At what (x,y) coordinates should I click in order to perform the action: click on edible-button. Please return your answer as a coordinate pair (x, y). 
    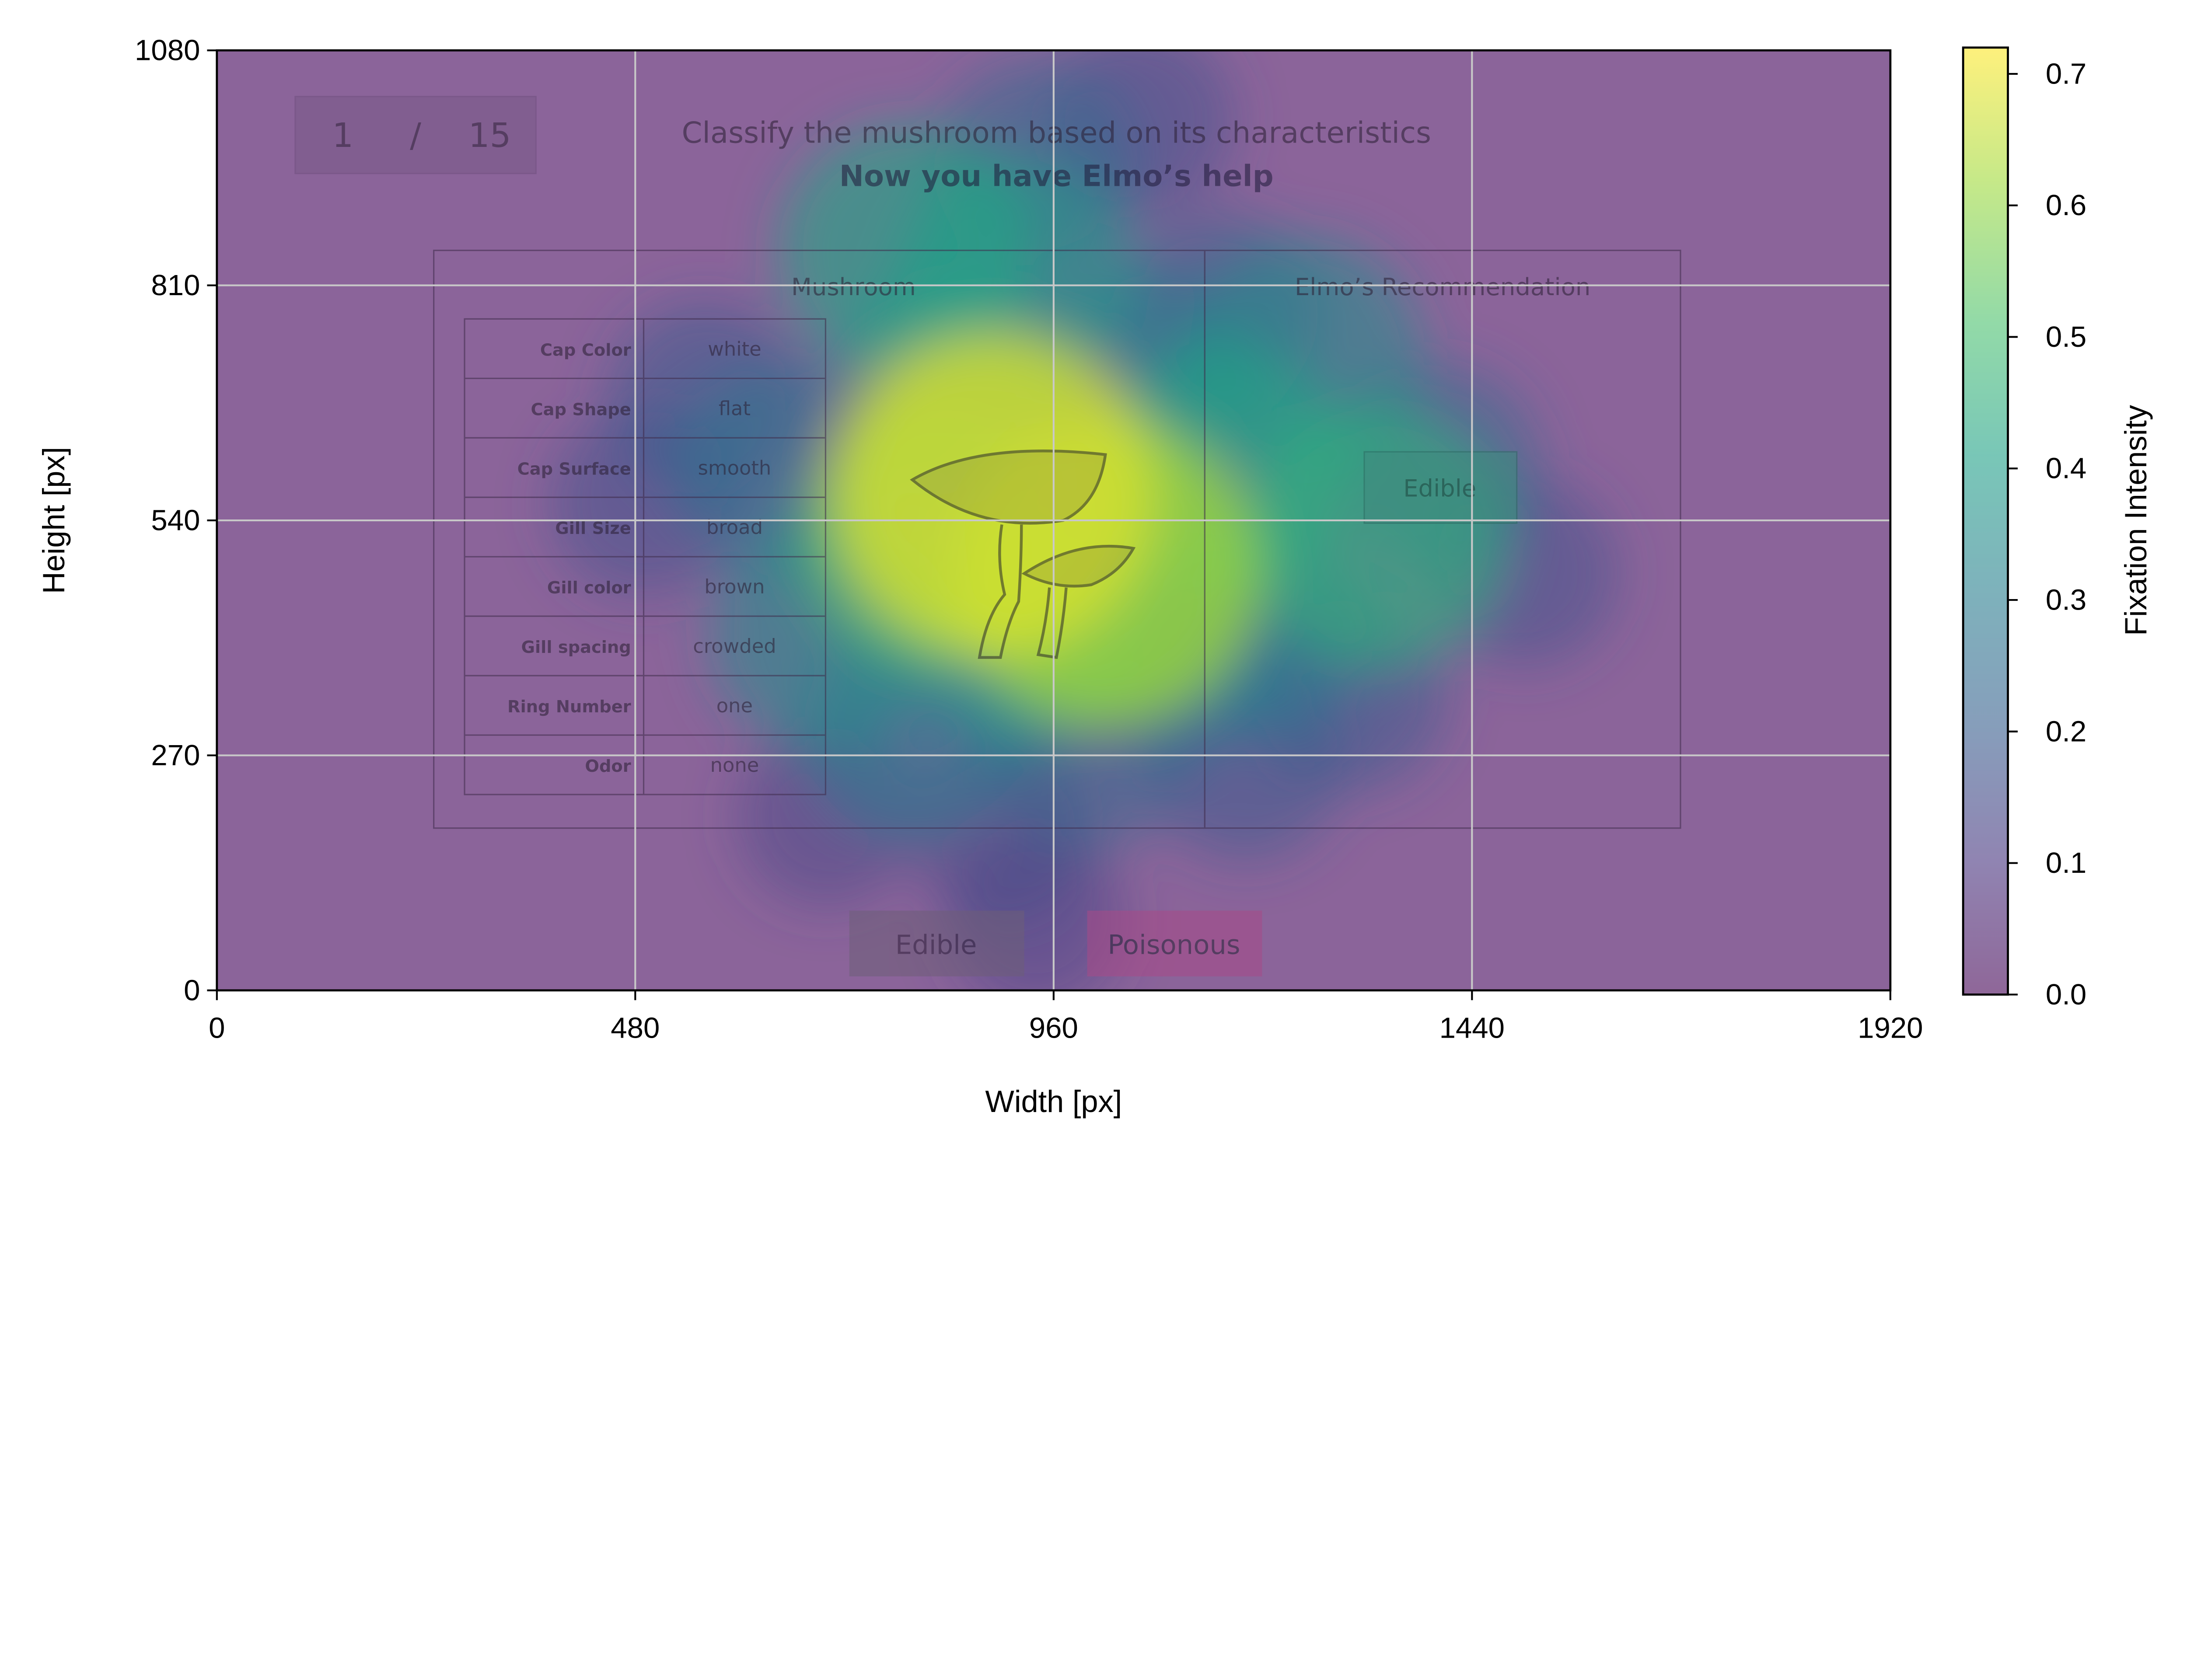
    Looking at the image, I should click on (937, 943).